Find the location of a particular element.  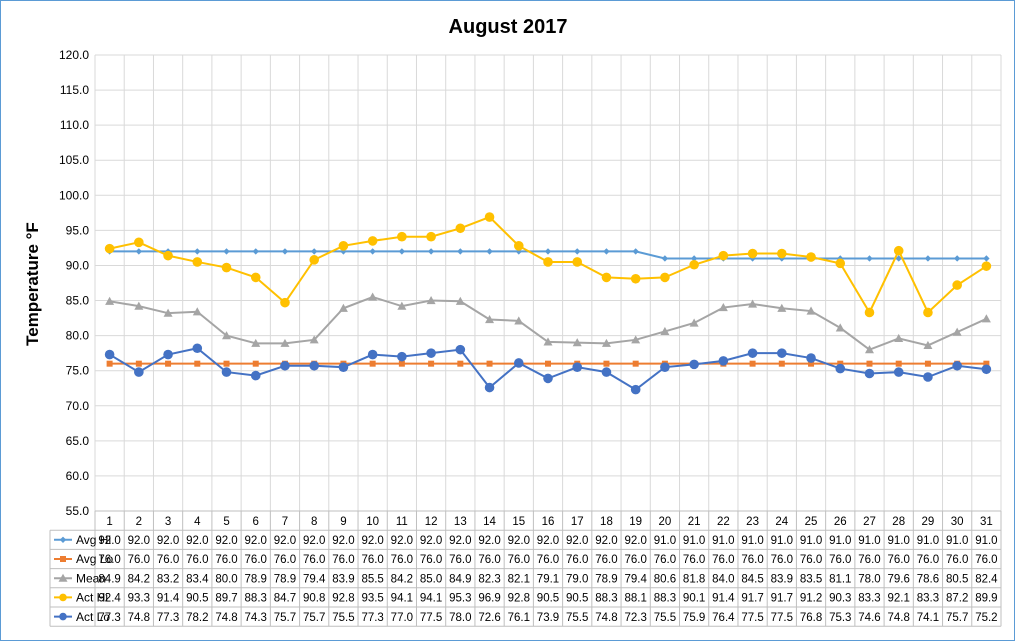

data-label: 81.8 is located at coordinates (694, 579).